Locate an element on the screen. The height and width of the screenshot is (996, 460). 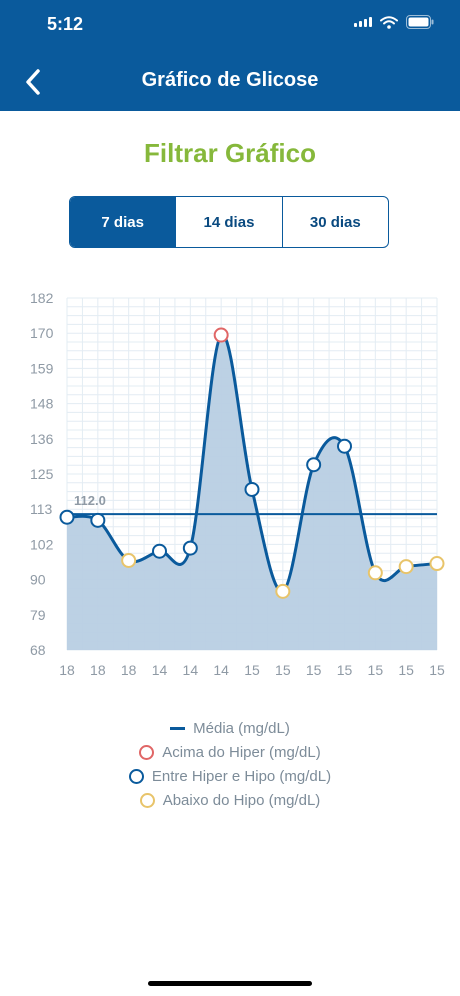
filter-7-days-button: 7 dias is located at coordinates (123, 222).